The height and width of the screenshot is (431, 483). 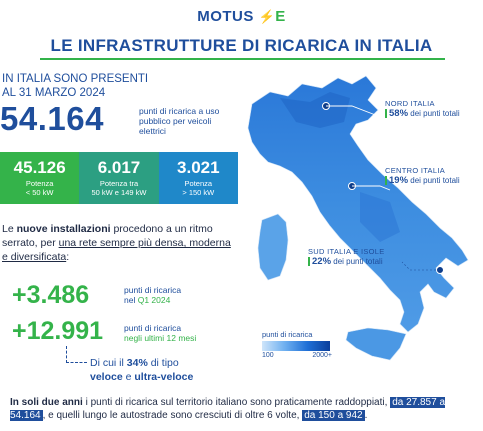 I want to click on intro-line-2: AL 31 MARZO 2024, so click(x=54, y=93).